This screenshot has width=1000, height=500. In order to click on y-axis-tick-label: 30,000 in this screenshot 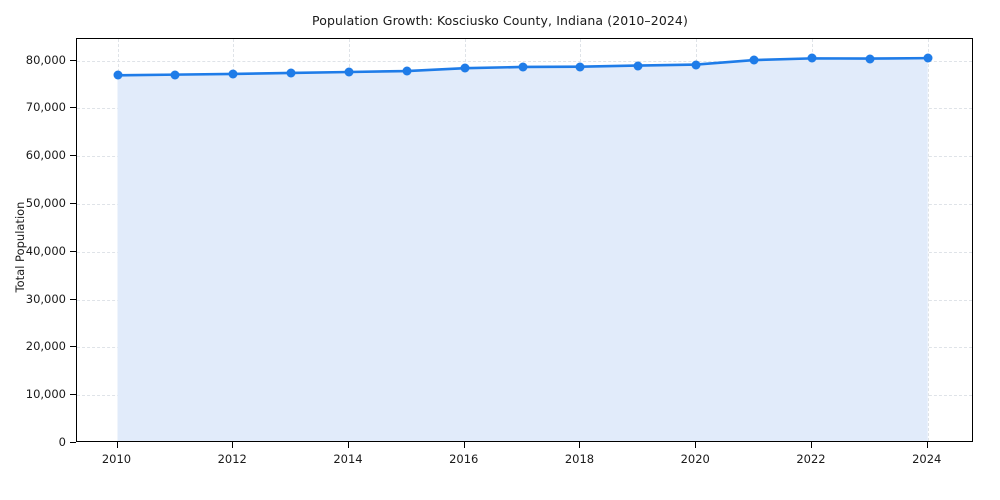, I will do `click(45, 298)`.